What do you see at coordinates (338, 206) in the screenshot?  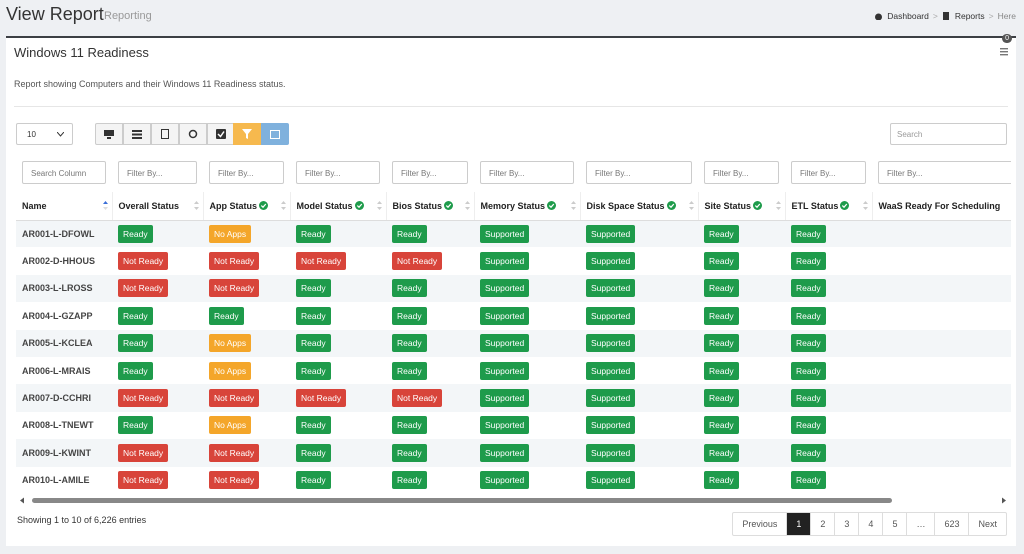 I see `column-header: Model Status` at bounding box center [338, 206].